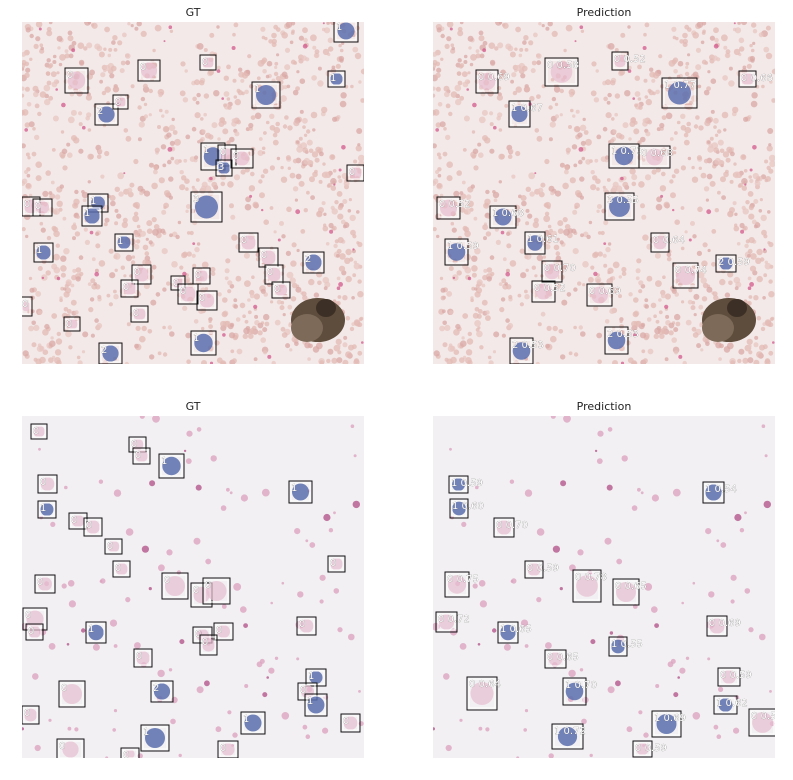 This screenshot has width=793, height=780. I want to click on bbox-label: 1 0.65, so click(516, 629).